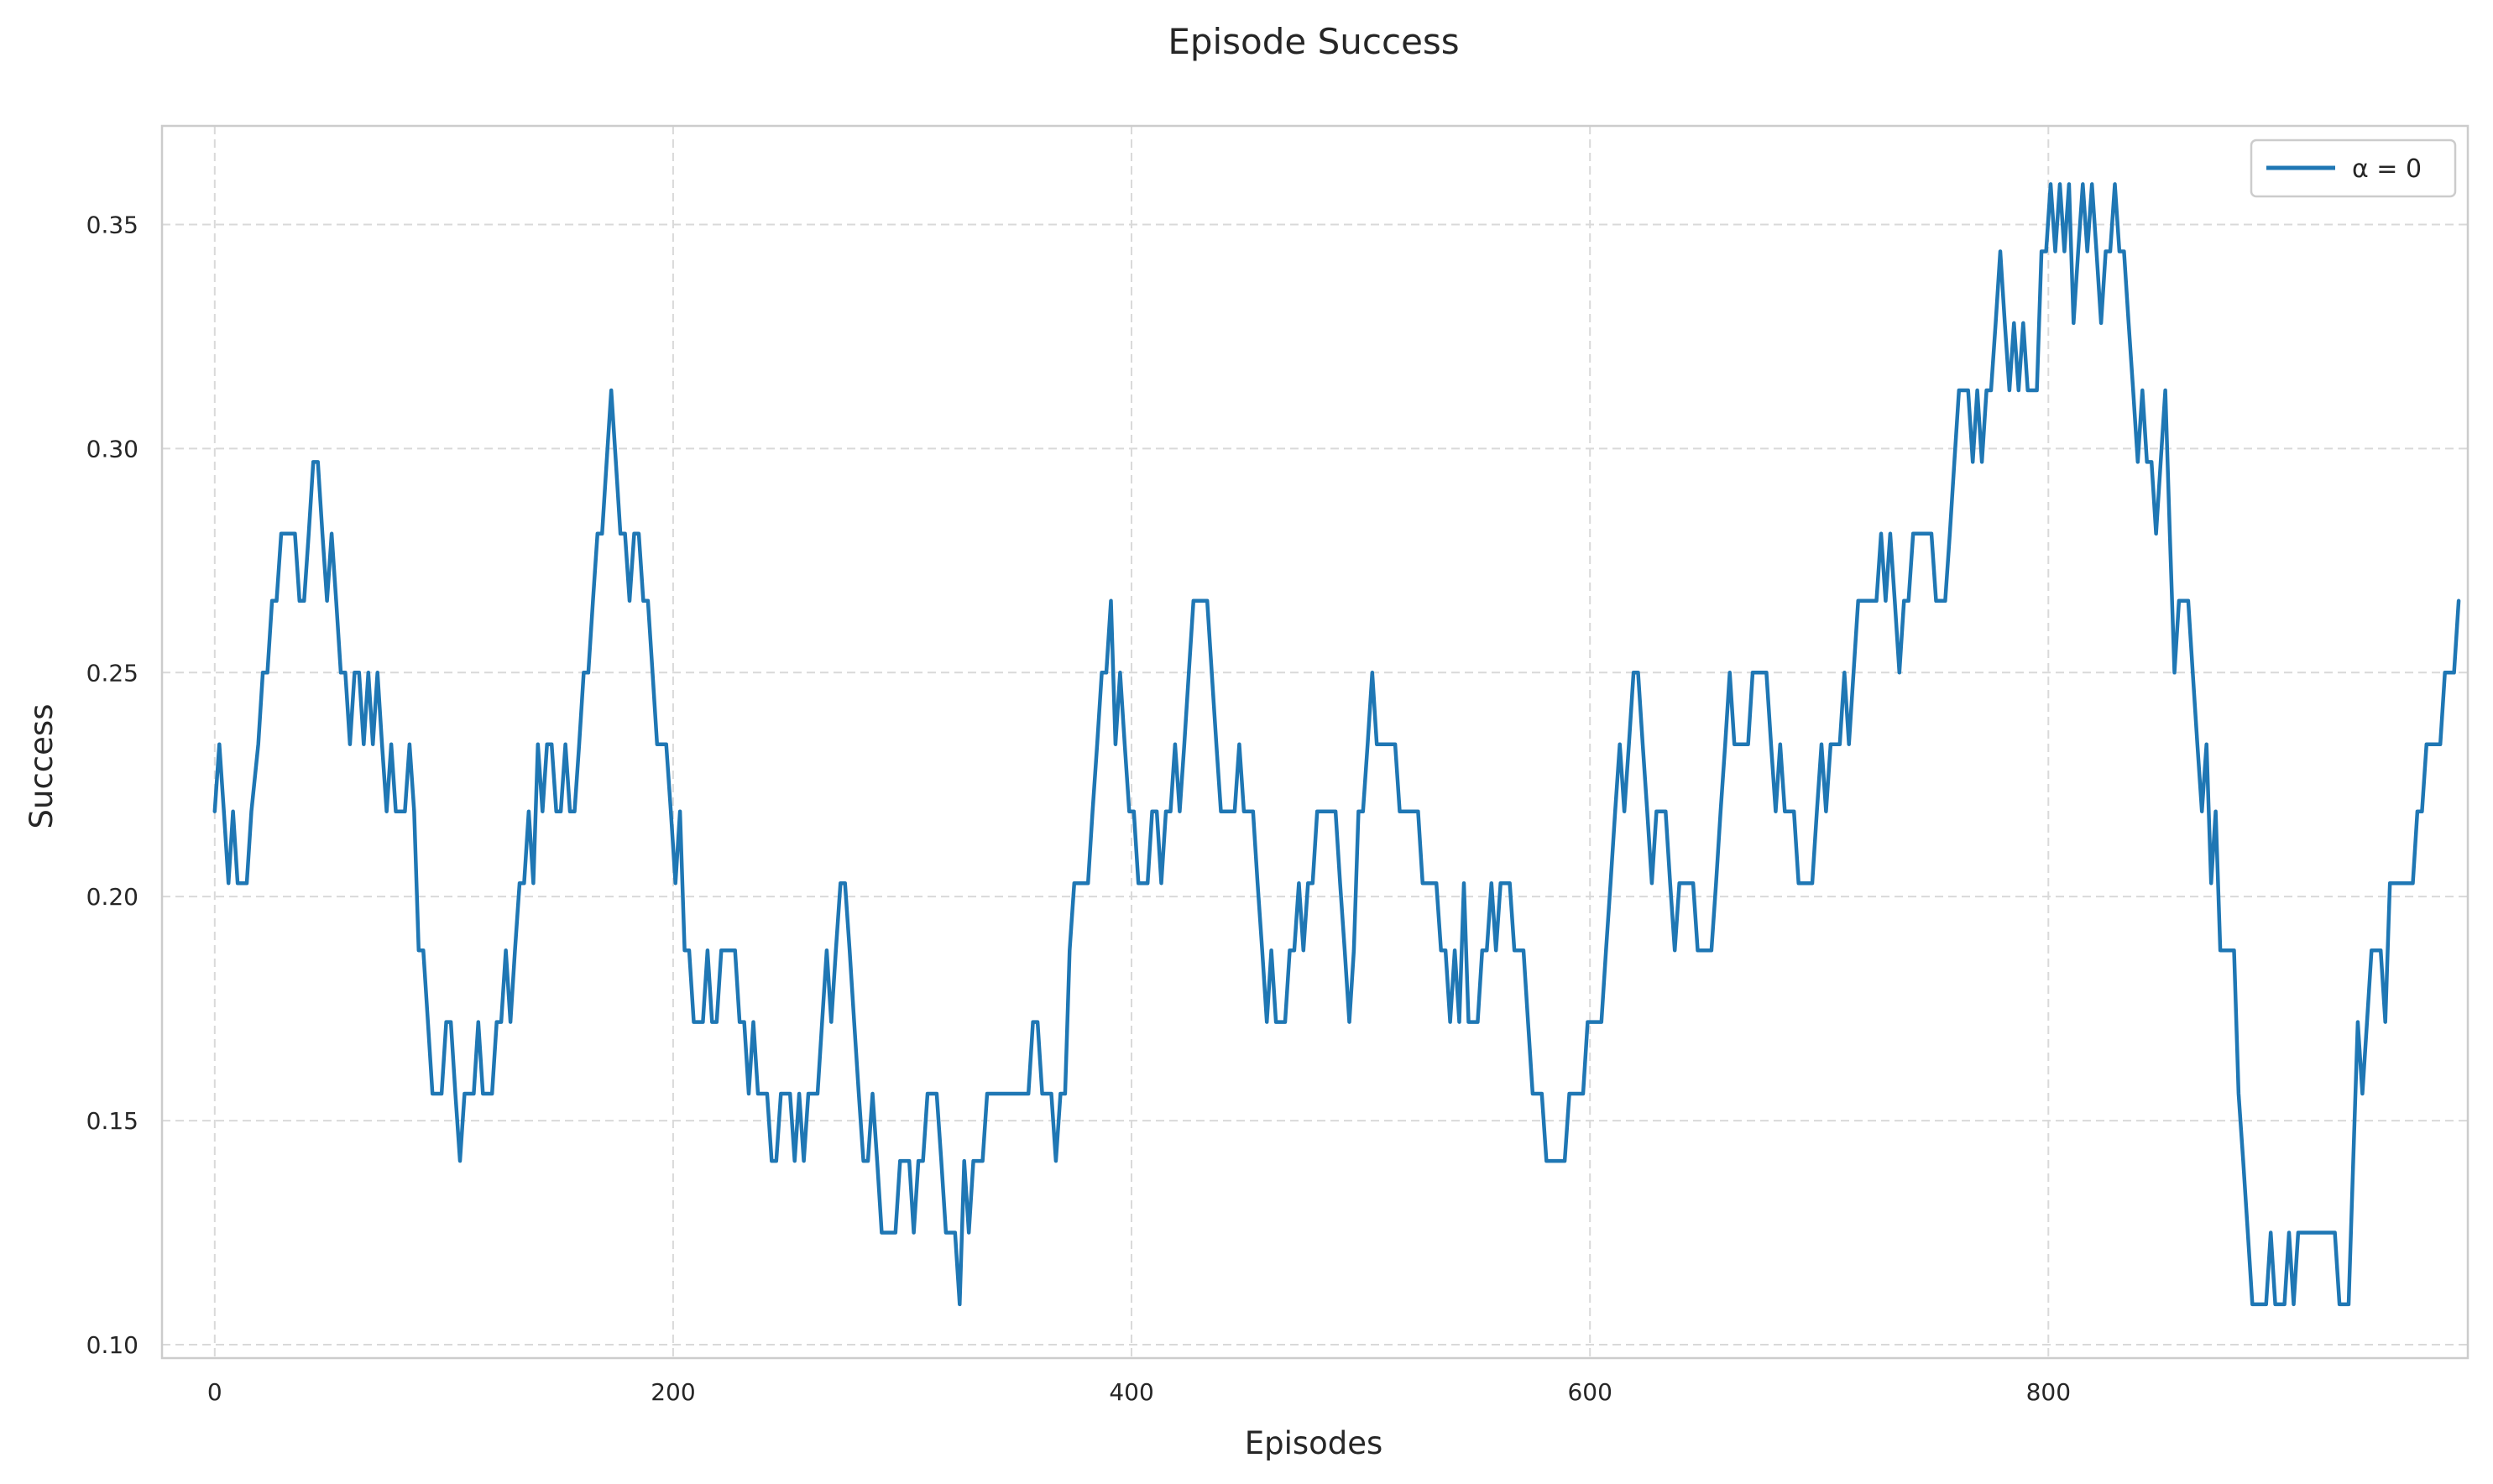 This screenshot has width=2493, height=1484. Describe the element at coordinates (112, 1345) in the screenshot. I see `y-tick-label: 0.10` at that location.